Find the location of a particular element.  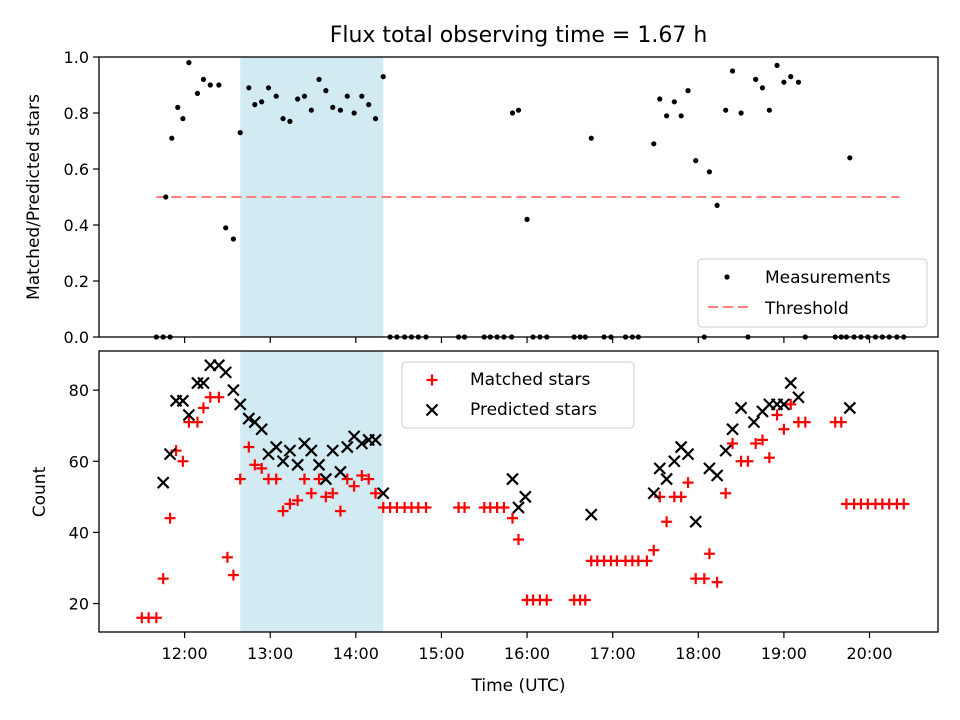

x-axis-label: Time (UTC) is located at coordinates (518, 686).